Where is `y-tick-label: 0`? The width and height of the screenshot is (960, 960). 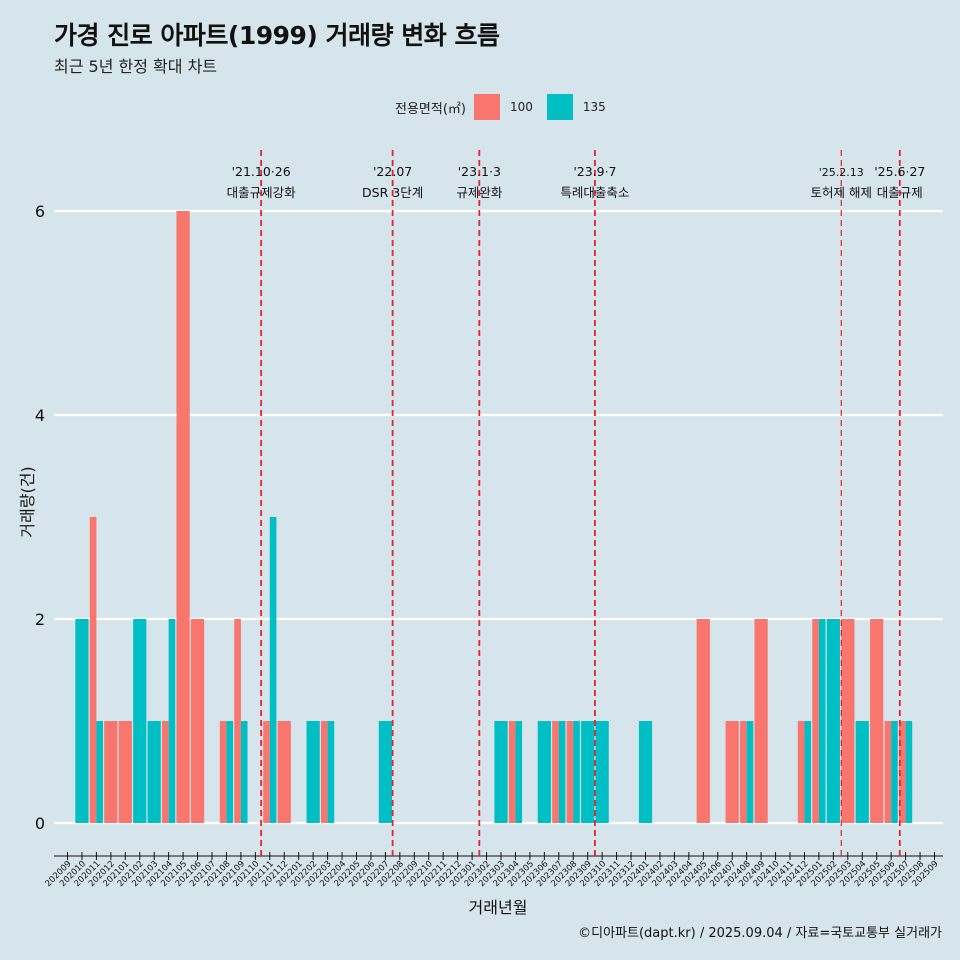
y-tick-label: 0 is located at coordinates (40, 823).